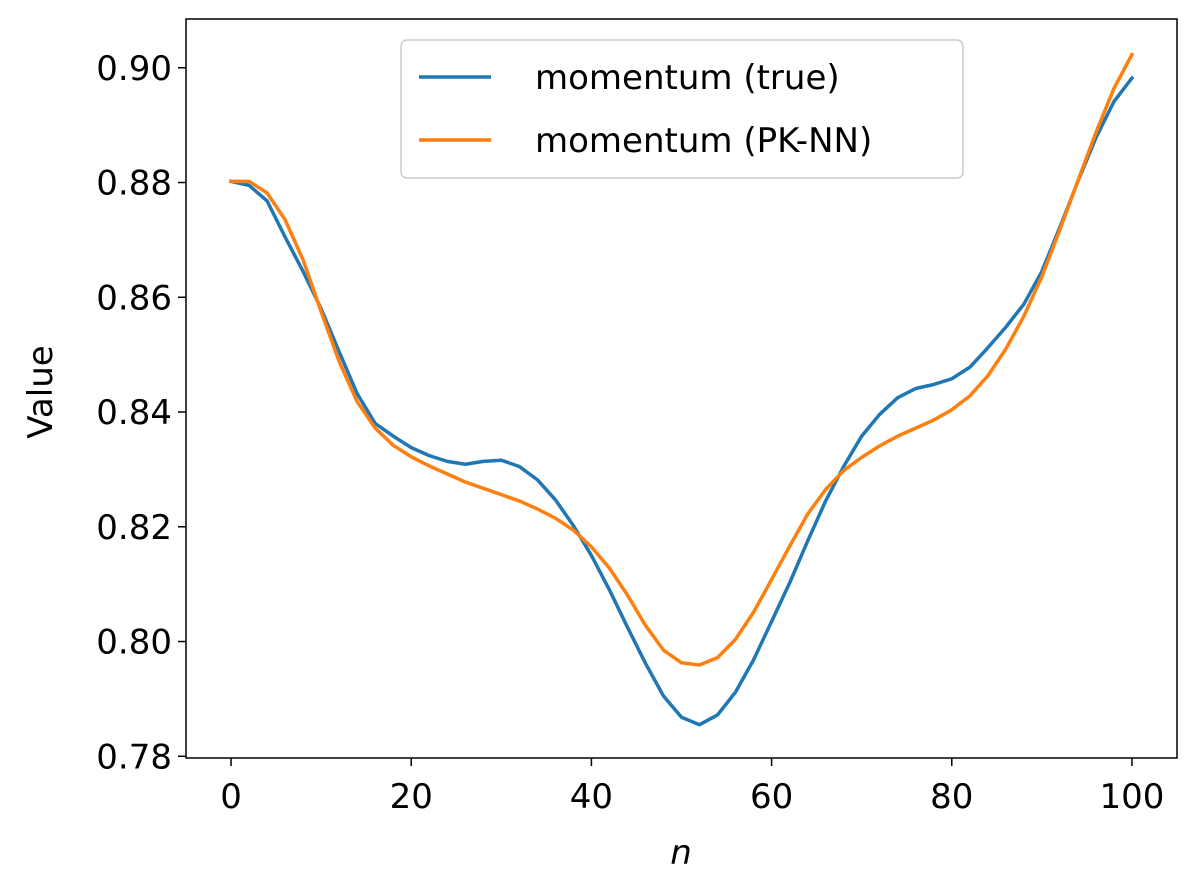 This screenshot has height=893, width=1197. What do you see at coordinates (411, 797) in the screenshot?
I see `x-tick-label: 20` at bounding box center [411, 797].